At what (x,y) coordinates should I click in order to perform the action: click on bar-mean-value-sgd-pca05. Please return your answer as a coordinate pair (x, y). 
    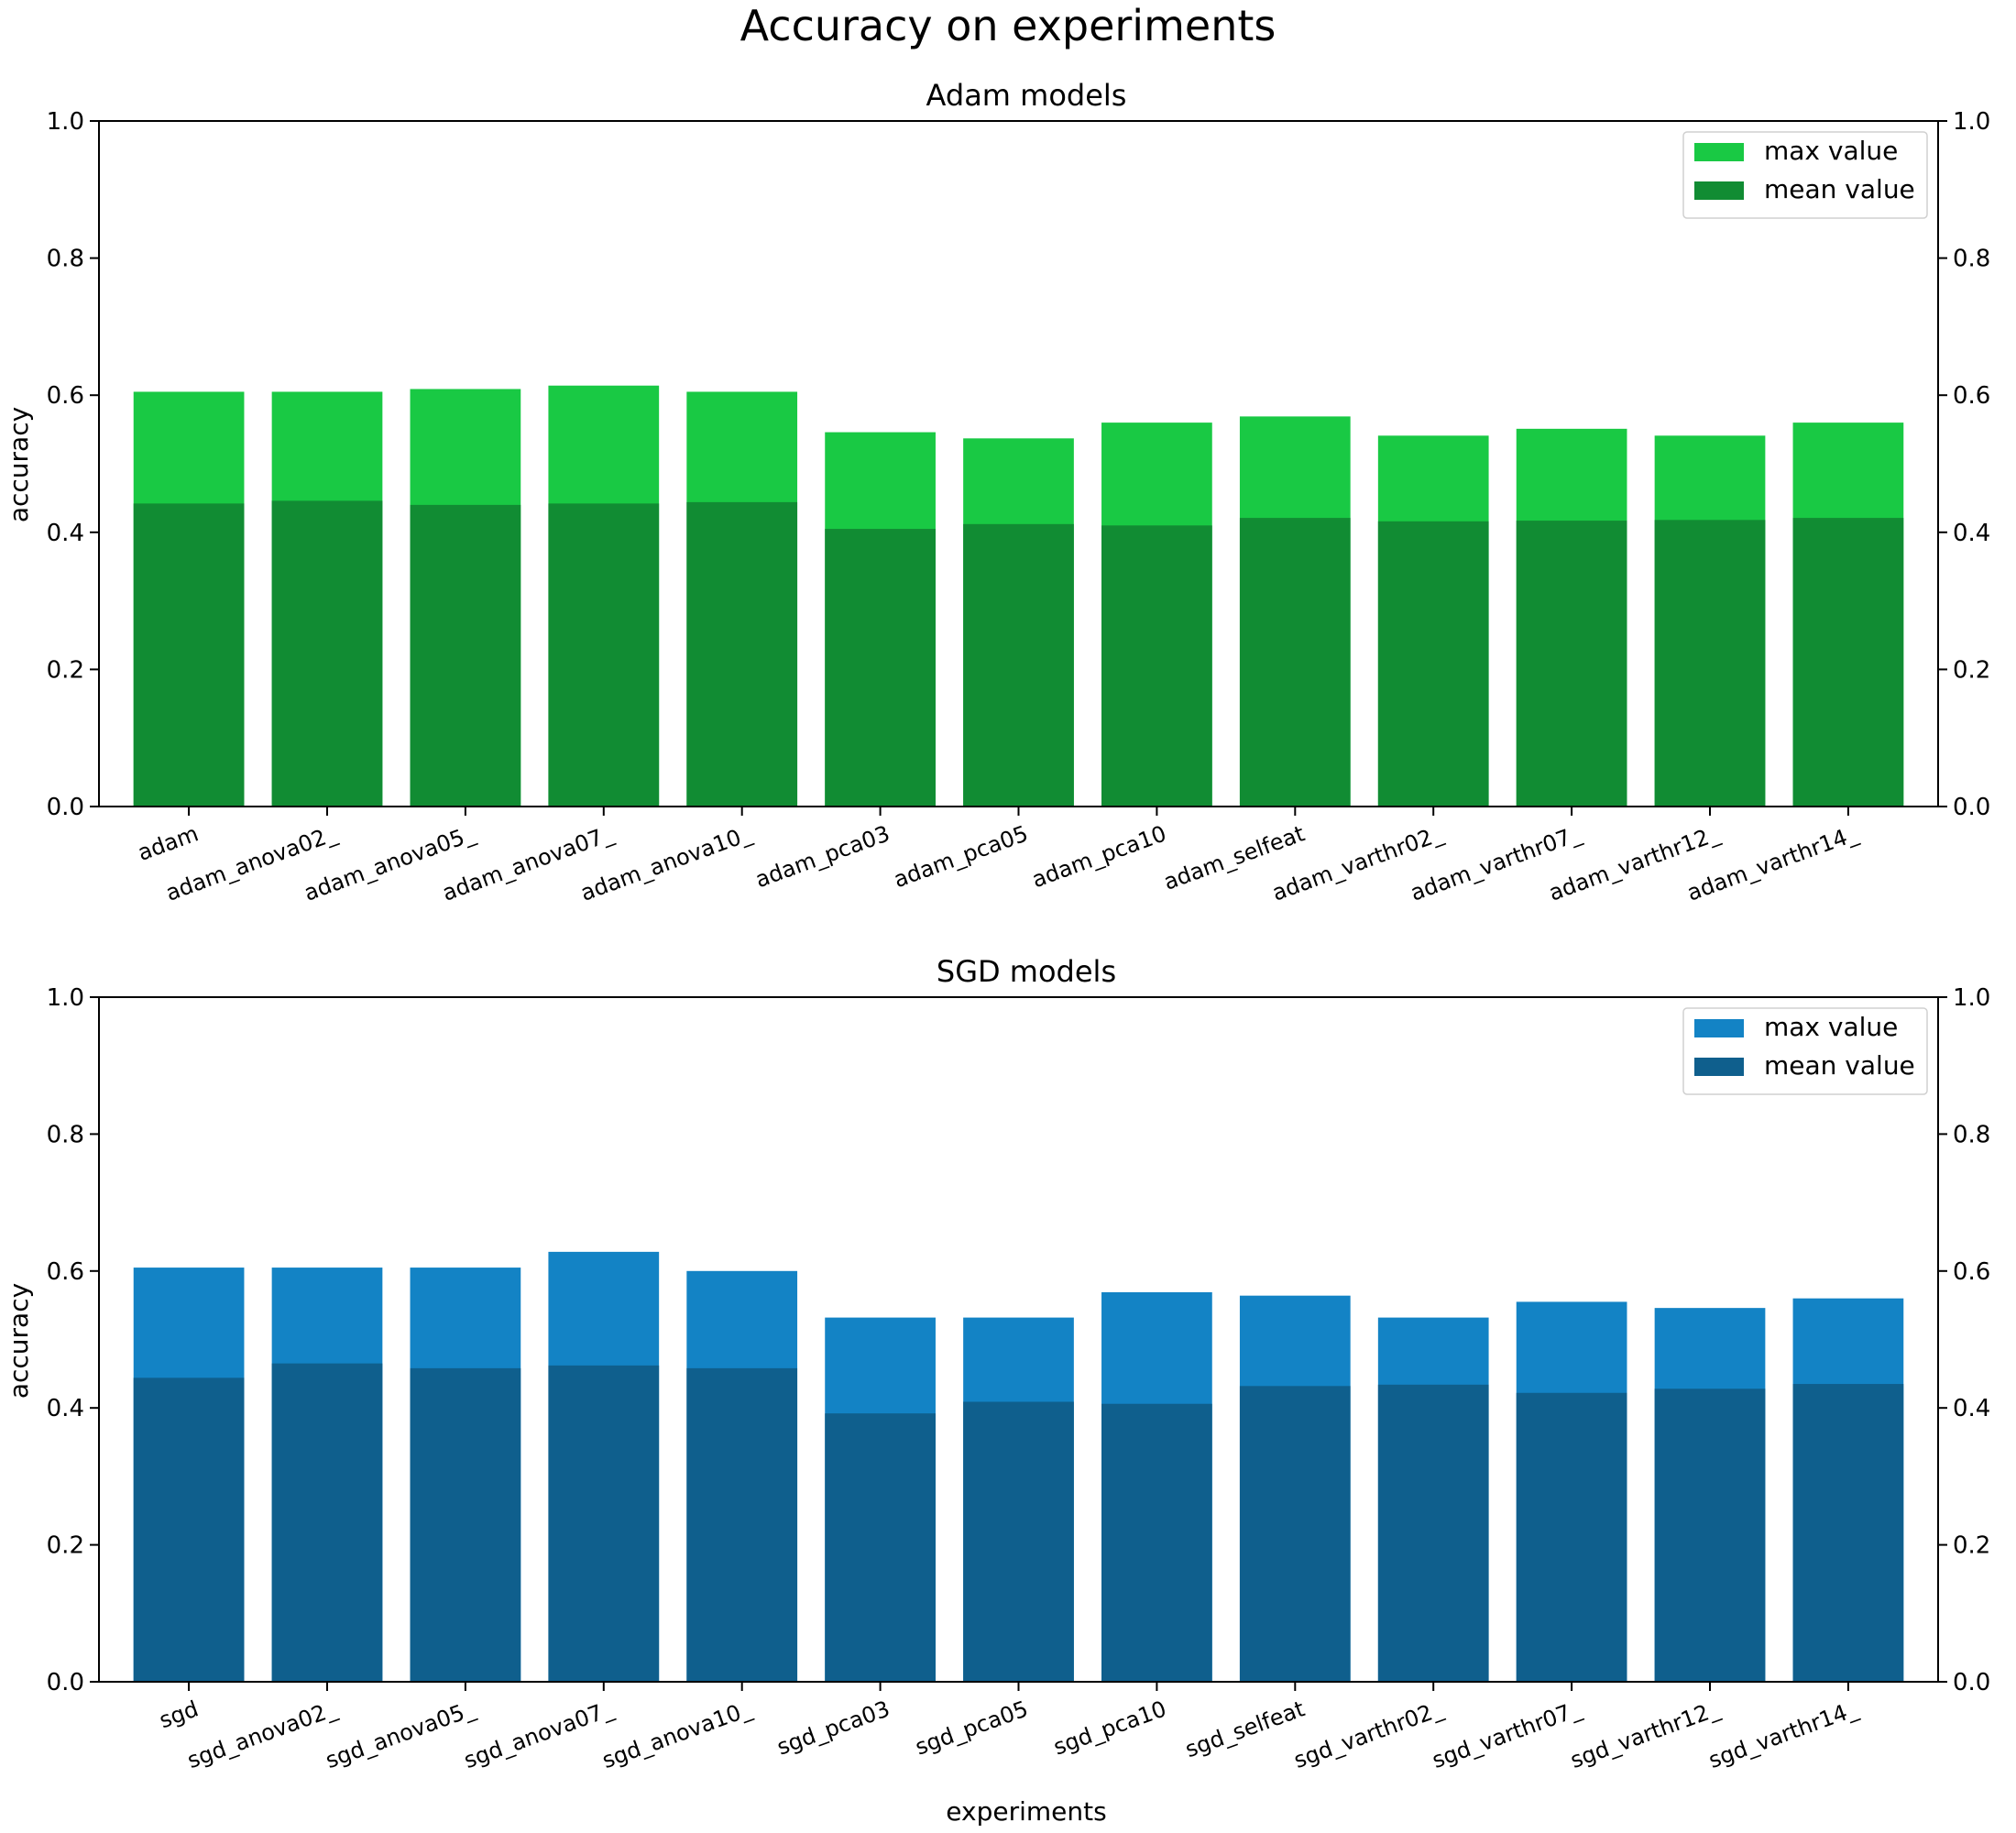
    Looking at the image, I should click on (1018, 1541).